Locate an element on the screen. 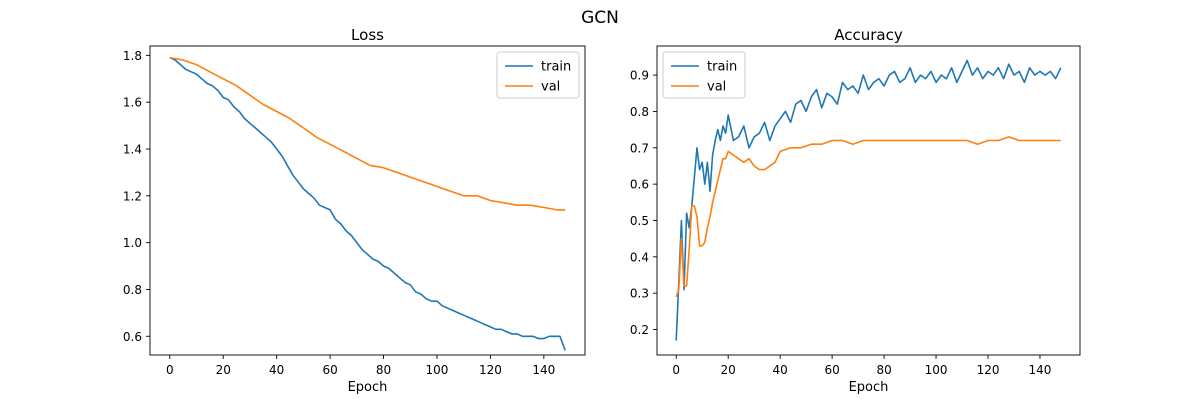  loss-xtick-label: 20 is located at coordinates (223, 370).